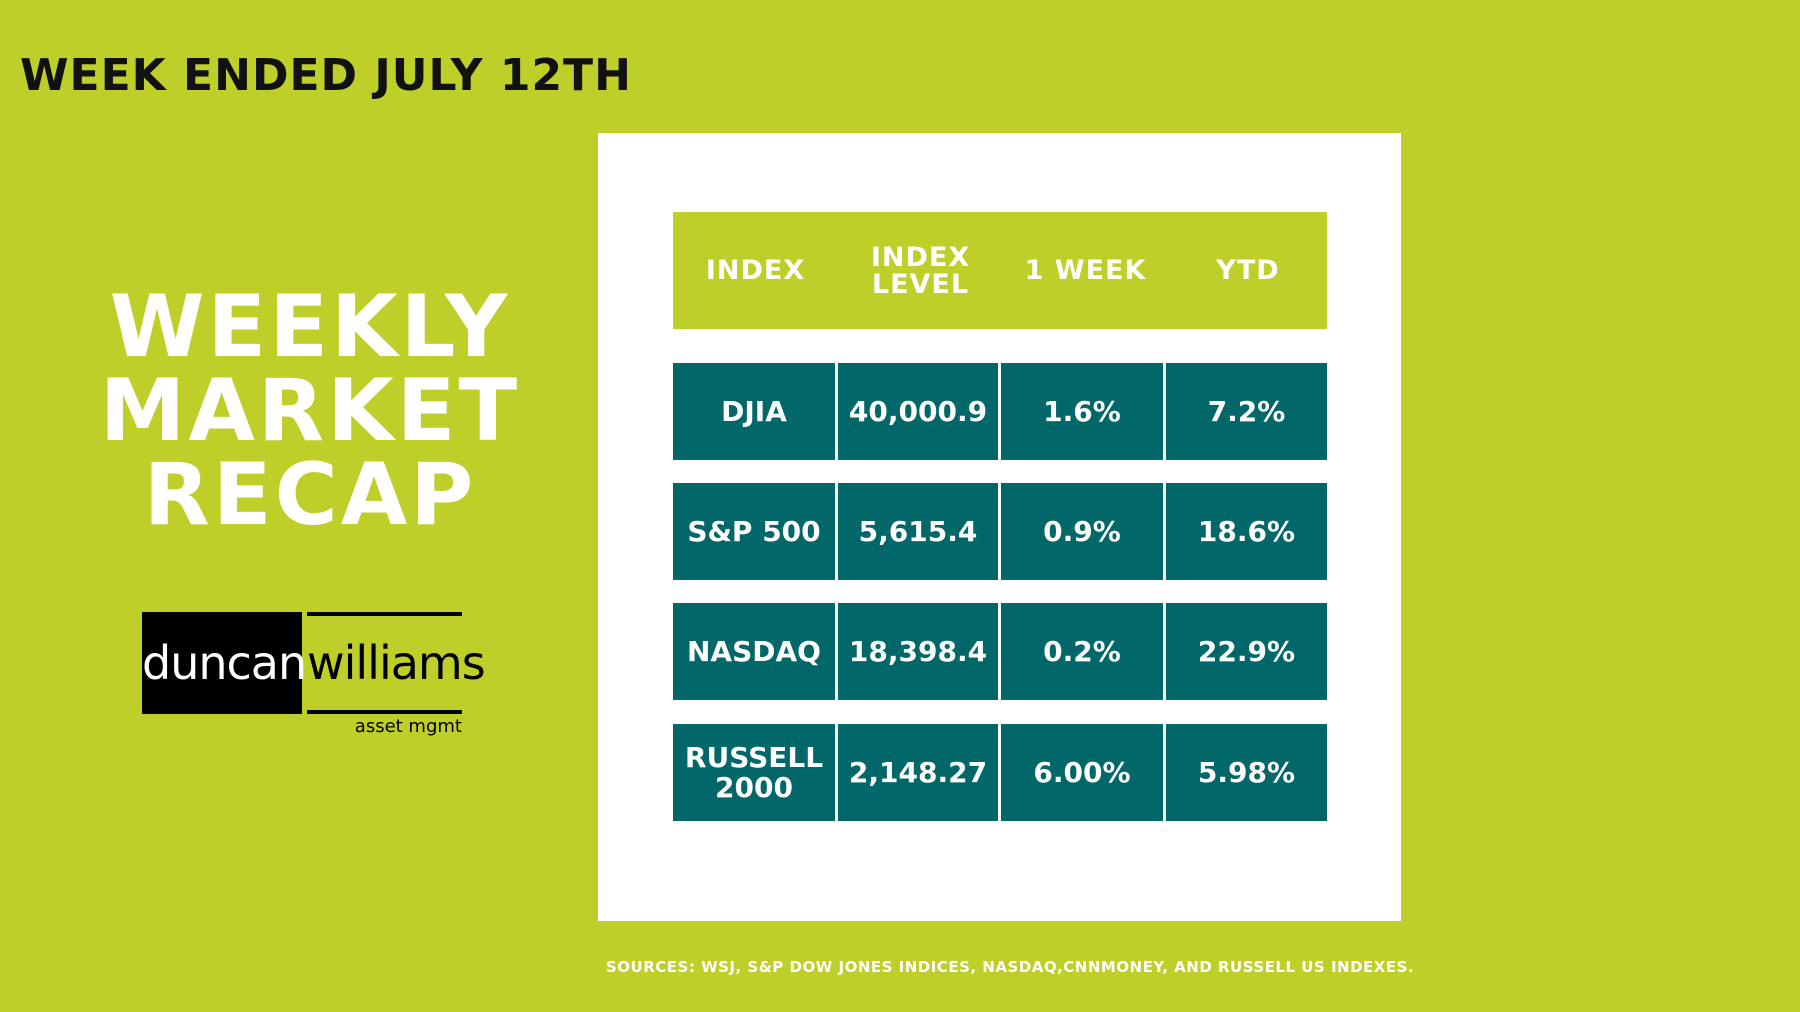 Image resolution: width=1800 pixels, height=1012 pixels. Describe the element at coordinates (1000, 772) in the screenshot. I see `table-row: RUSSELL 2000 2,148.27 6.00% 5.98%` at that location.